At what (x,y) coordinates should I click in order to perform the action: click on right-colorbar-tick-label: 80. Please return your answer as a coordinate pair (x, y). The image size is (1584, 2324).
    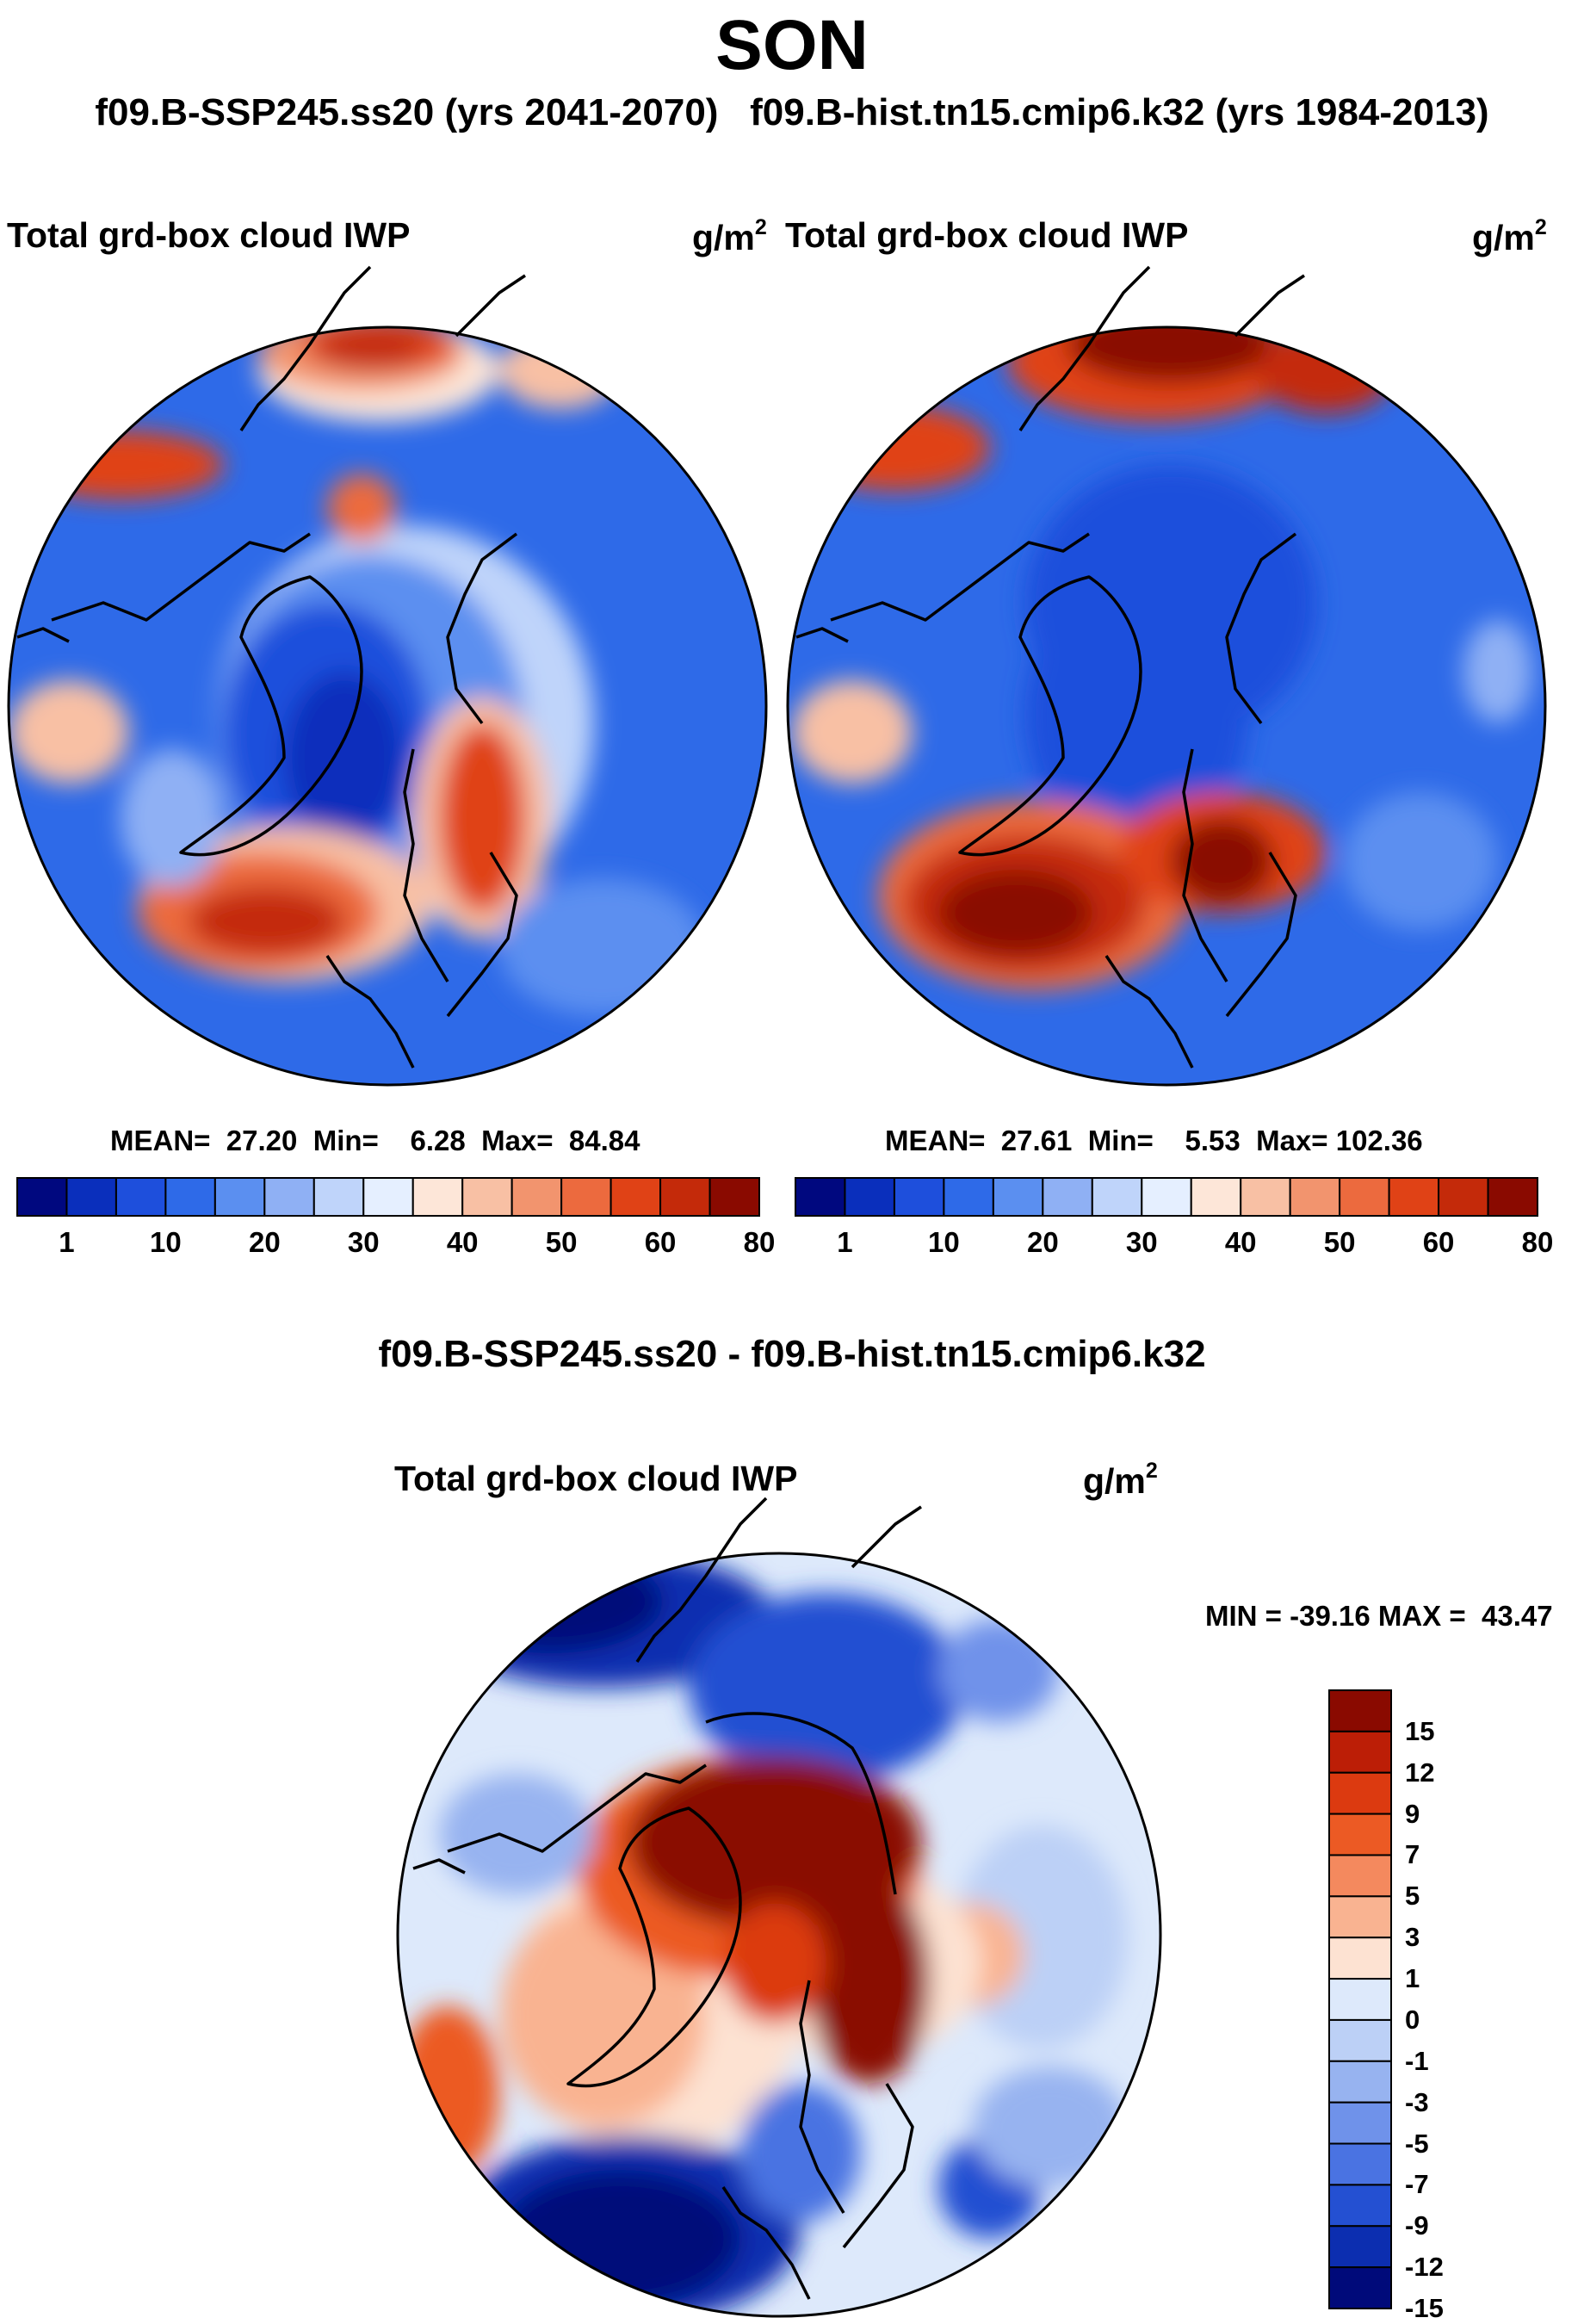
    Looking at the image, I should click on (1537, 1242).